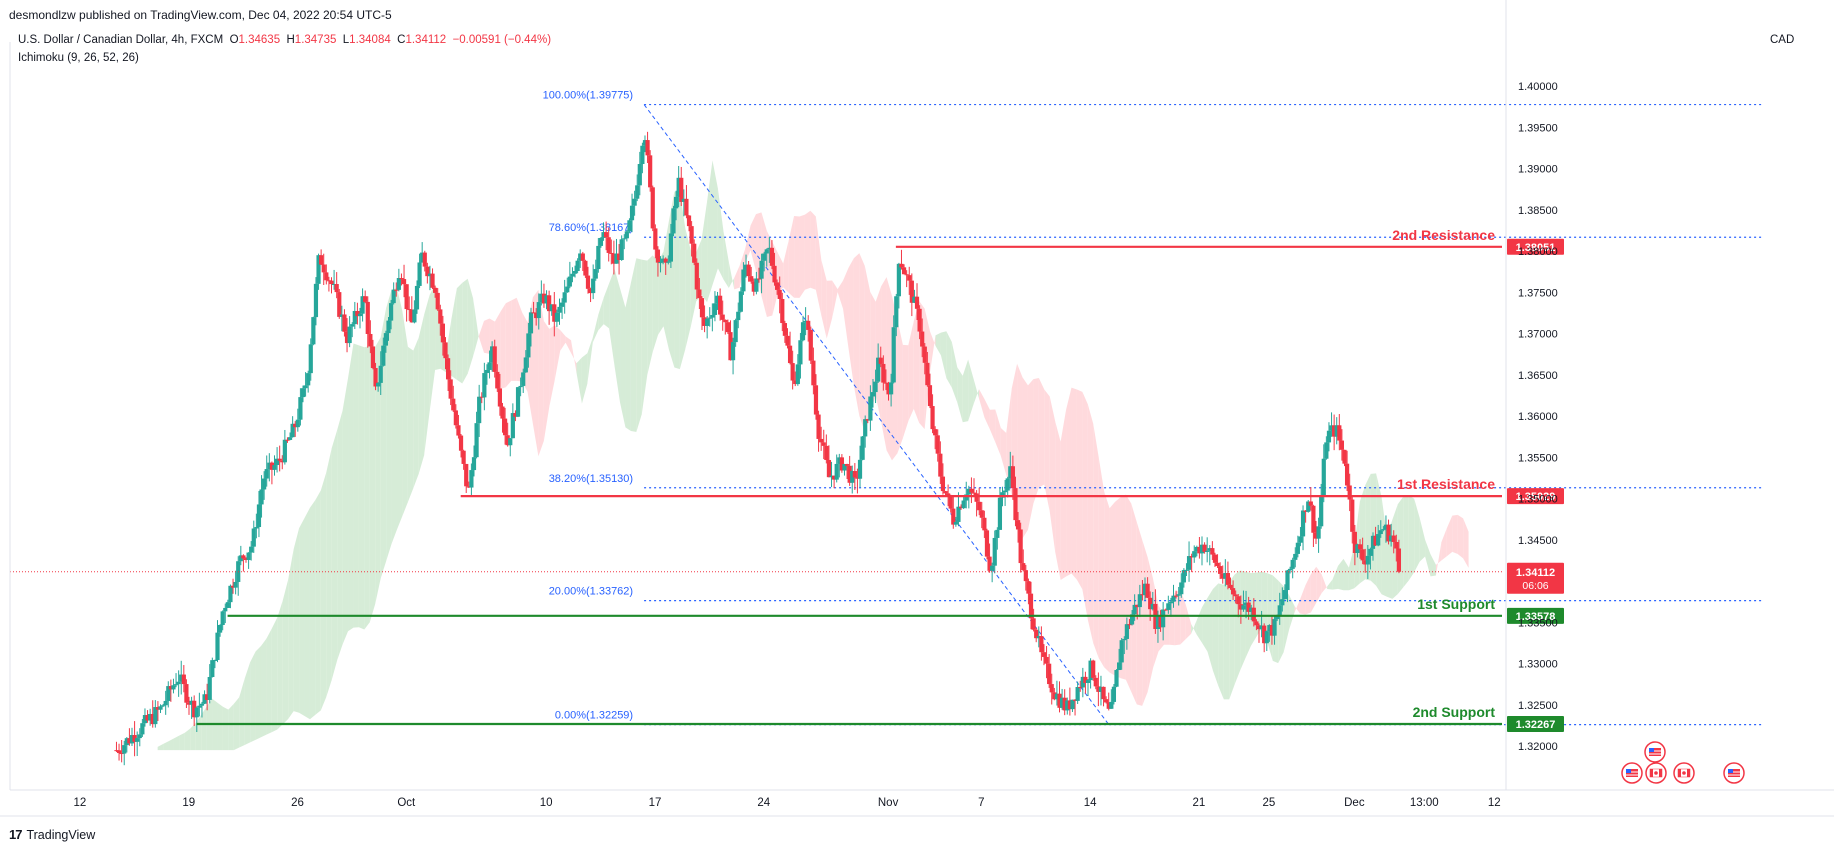 Image resolution: width=1834 pixels, height=850 pixels. Describe the element at coordinates (52, 834) in the screenshot. I see `tradingview-logo: 17 TradingView` at that location.